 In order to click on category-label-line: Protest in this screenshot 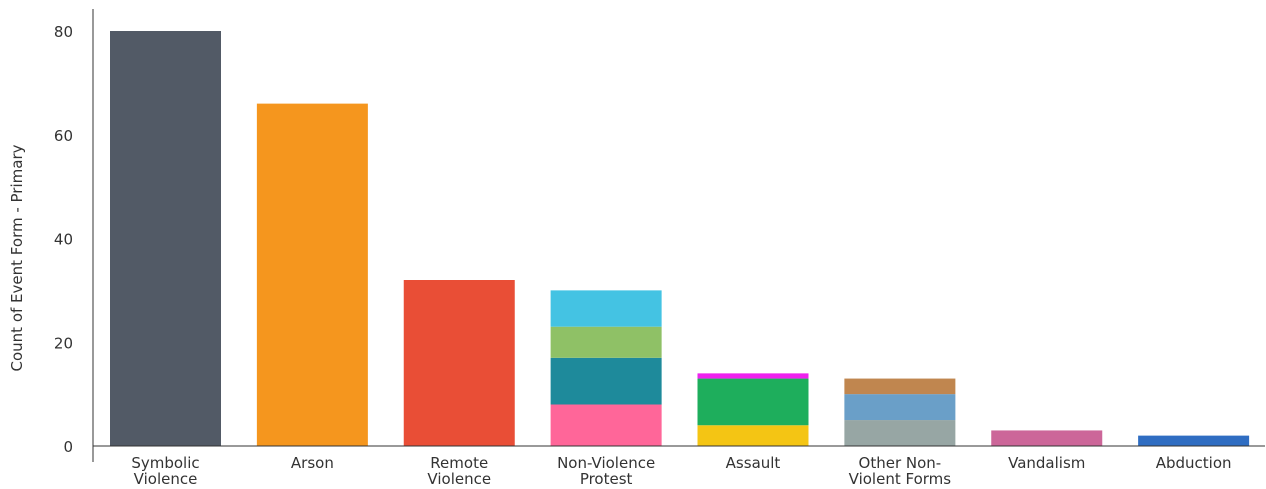, I will do `click(606, 479)`.